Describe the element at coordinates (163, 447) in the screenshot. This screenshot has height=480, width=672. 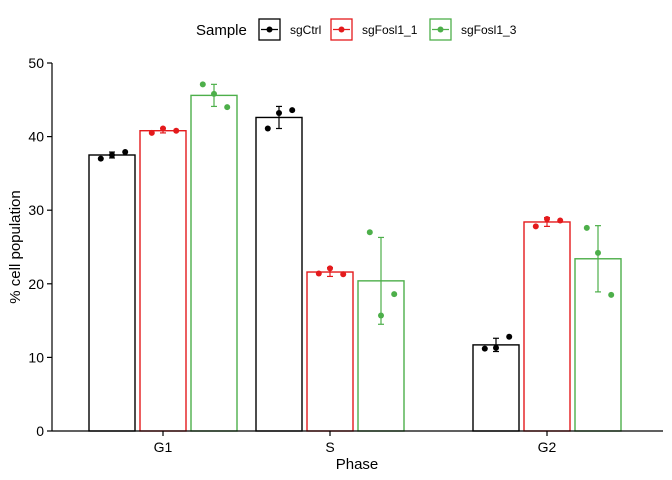
I see `x-tick-label: G1` at that location.